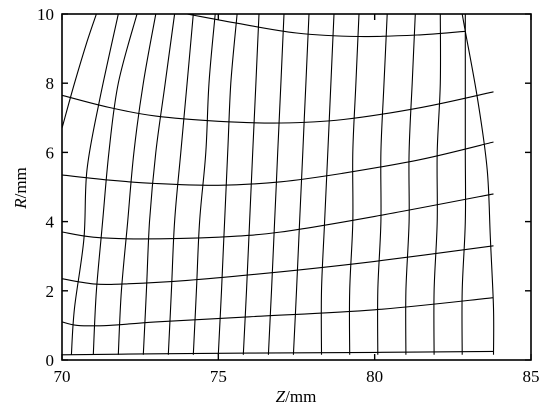 Image resolution: width=547 pixels, height=404 pixels. Describe the element at coordinates (50, 360) in the screenshot. I see `y-tick-label-0: 0` at that location.